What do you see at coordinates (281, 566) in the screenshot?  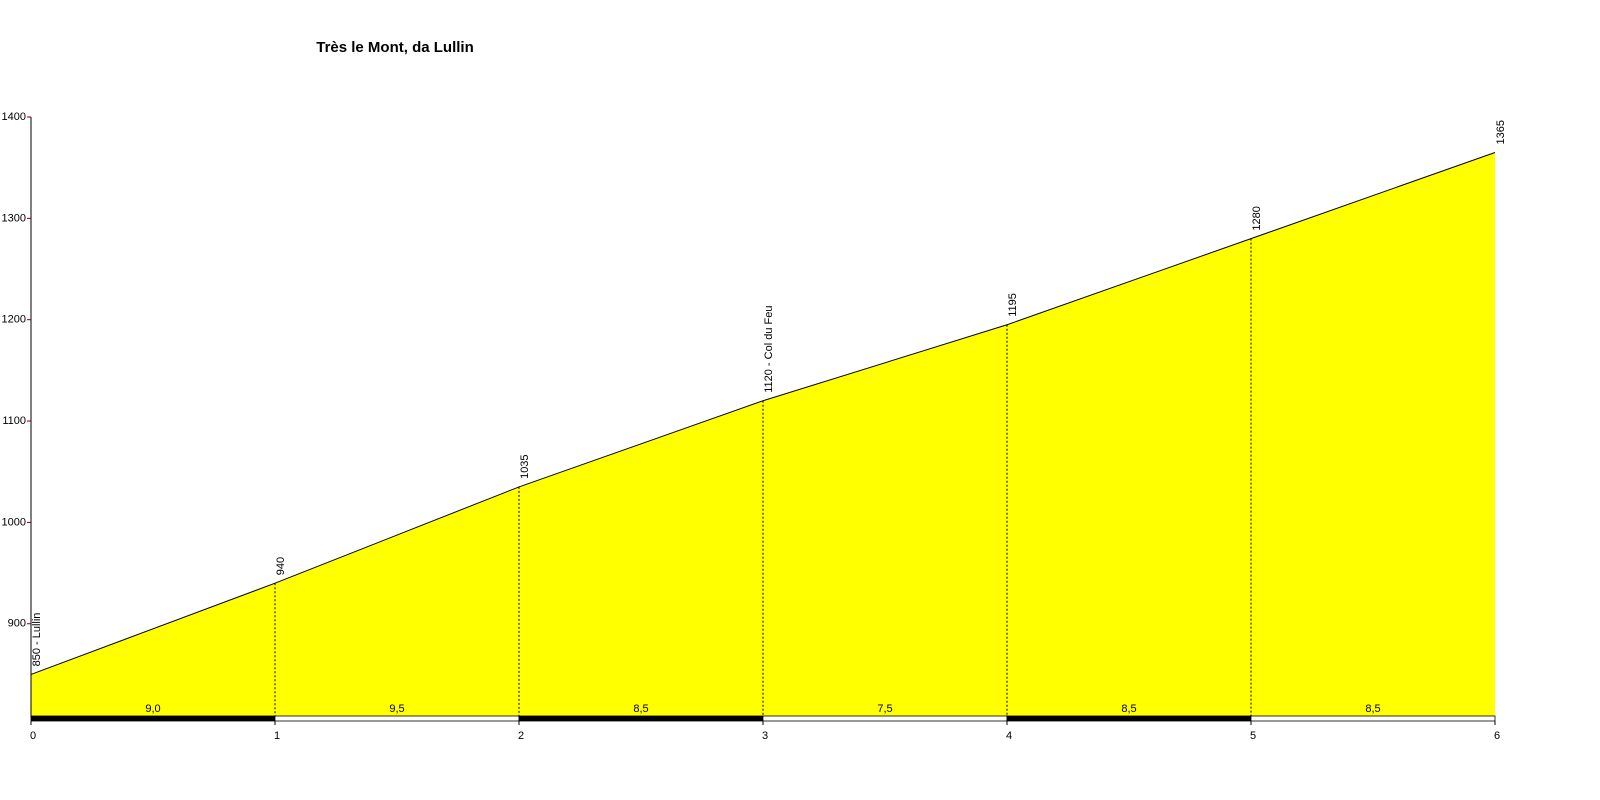 I see `point-label: 940` at bounding box center [281, 566].